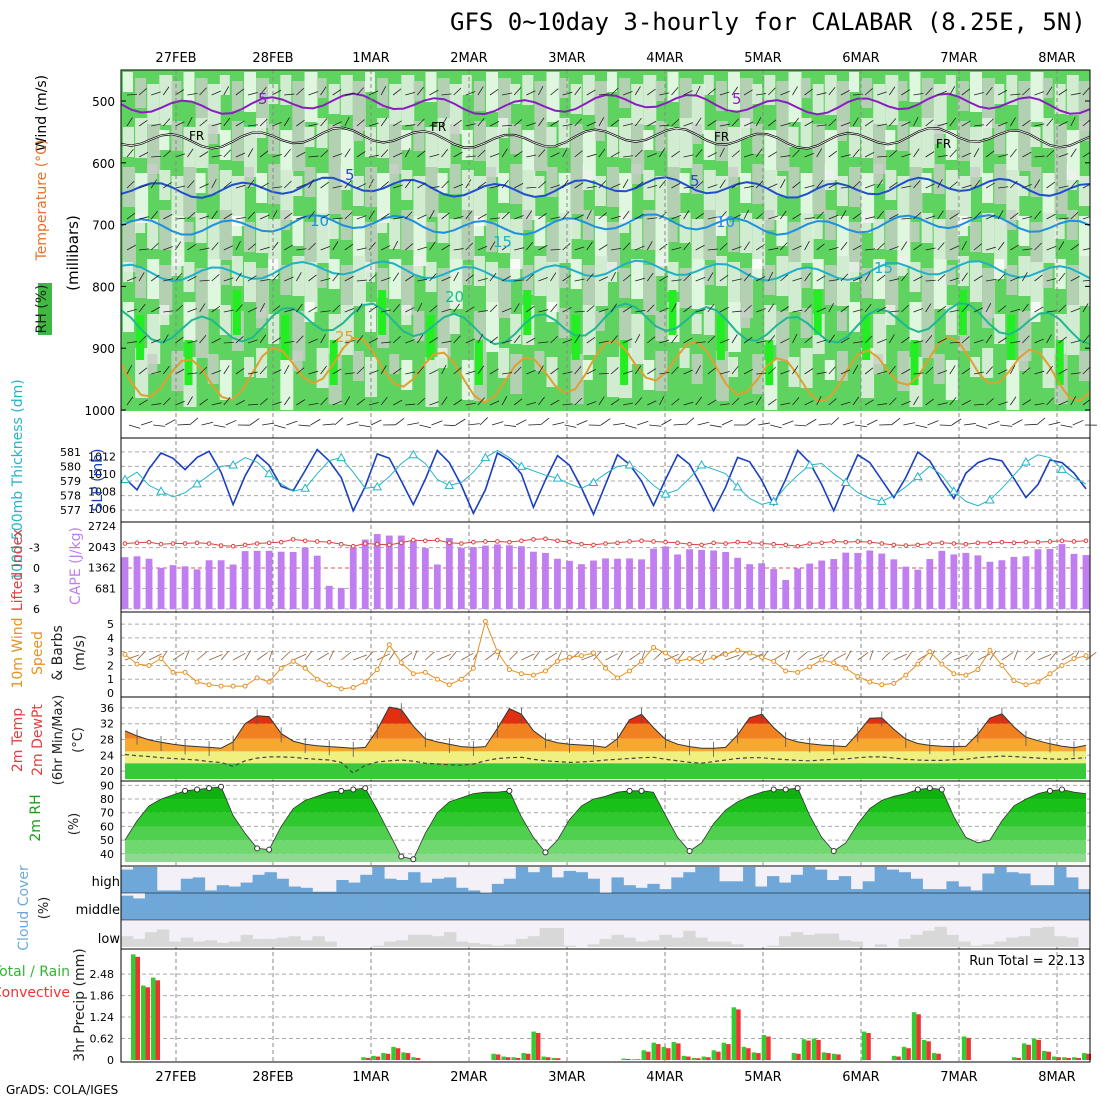 This screenshot has width=1100, height=1100. Describe the element at coordinates (99, 411) in the screenshot. I see `pressure-tick-label: 1000` at that location.